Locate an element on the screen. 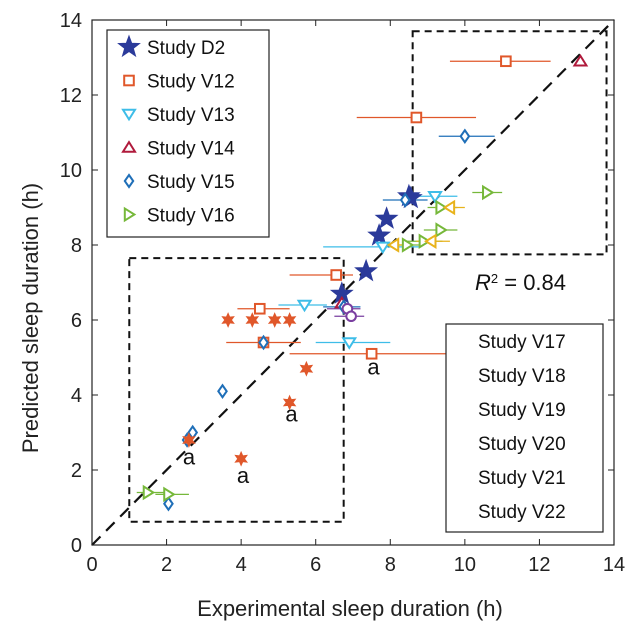  legend-extra-label: Study V17 is located at coordinates (522, 342).